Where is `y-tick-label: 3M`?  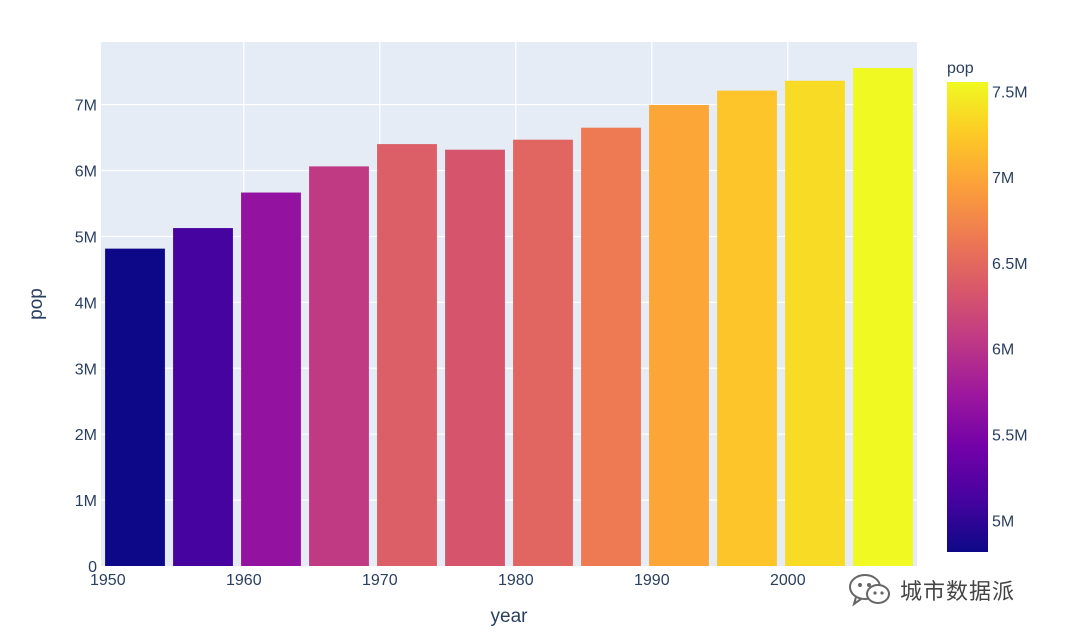
y-tick-label: 3M is located at coordinates (86, 369).